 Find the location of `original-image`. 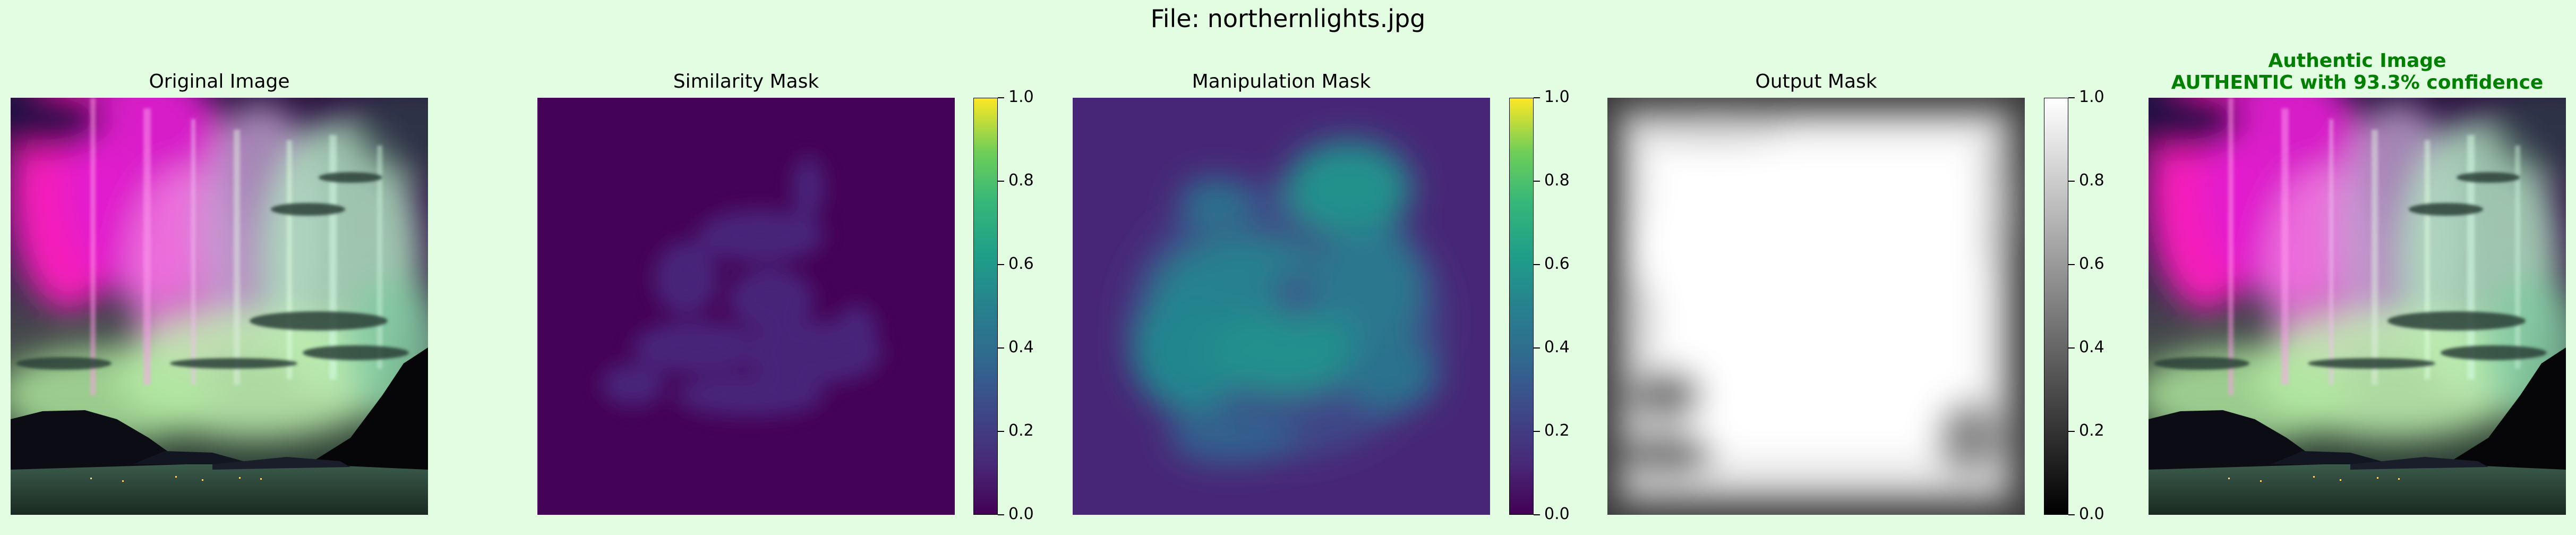

original-image is located at coordinates (220, 306).